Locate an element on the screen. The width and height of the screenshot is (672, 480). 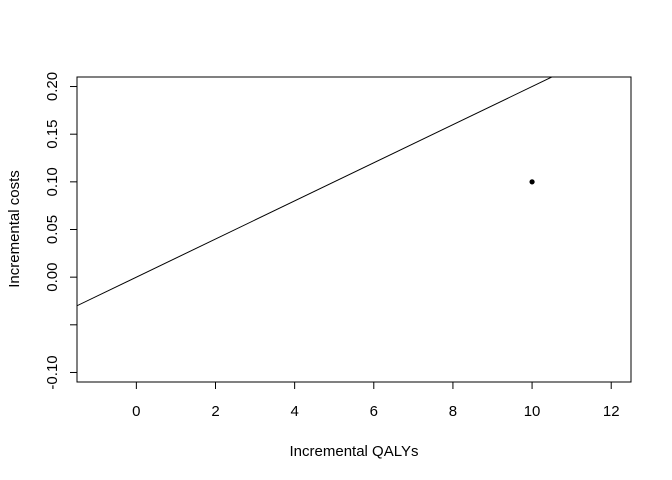
data-point is located at coordinates (532, 182).